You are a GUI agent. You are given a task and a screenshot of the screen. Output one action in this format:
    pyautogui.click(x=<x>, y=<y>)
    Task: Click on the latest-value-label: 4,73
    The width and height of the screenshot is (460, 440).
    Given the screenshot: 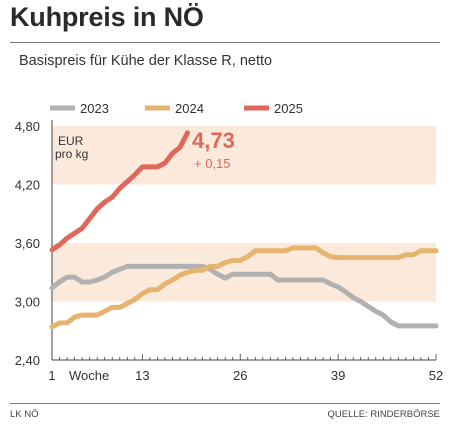 What is the action you would take?
    pyautogui.click(x=213, y=140)
    